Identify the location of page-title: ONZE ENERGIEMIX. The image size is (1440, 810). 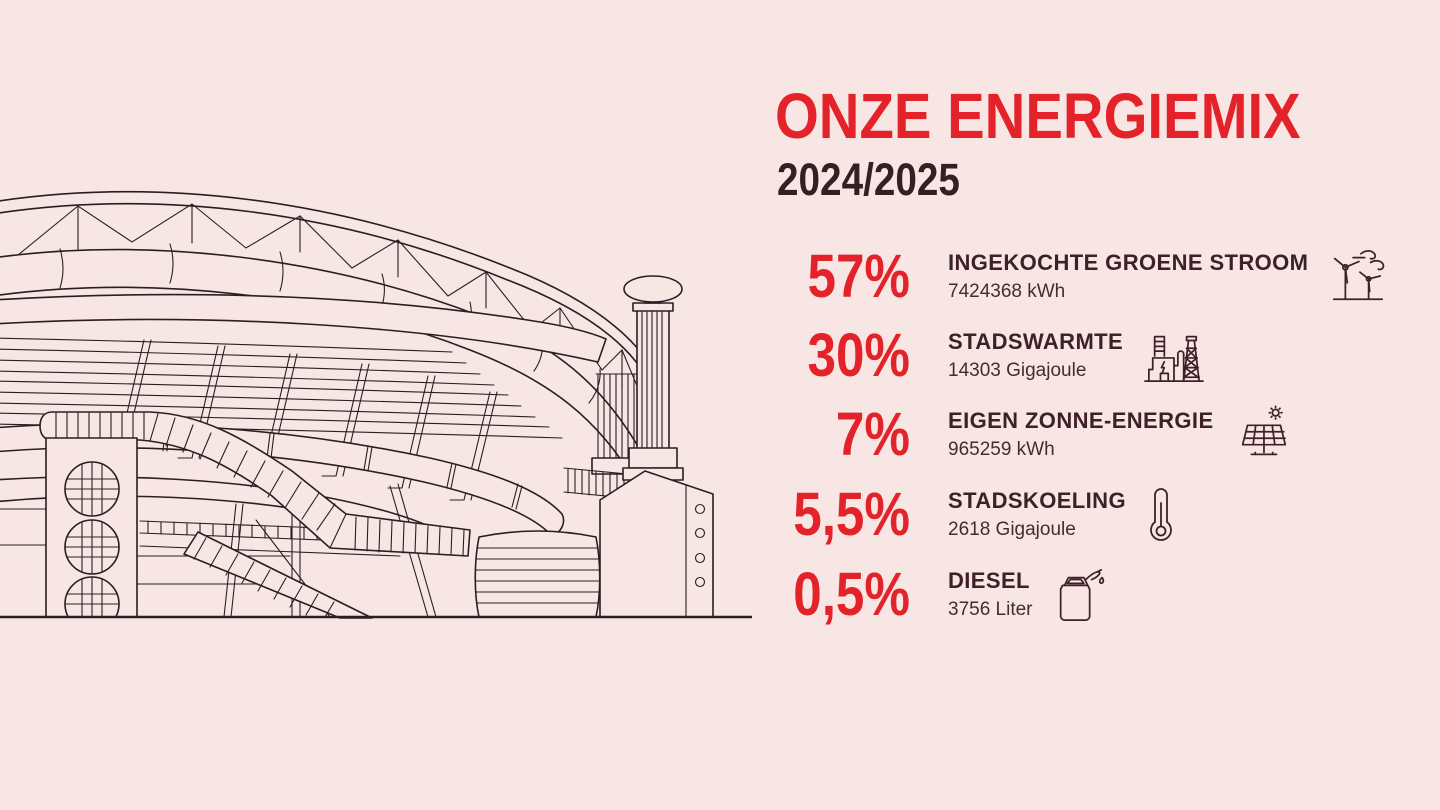
(1038, 116).